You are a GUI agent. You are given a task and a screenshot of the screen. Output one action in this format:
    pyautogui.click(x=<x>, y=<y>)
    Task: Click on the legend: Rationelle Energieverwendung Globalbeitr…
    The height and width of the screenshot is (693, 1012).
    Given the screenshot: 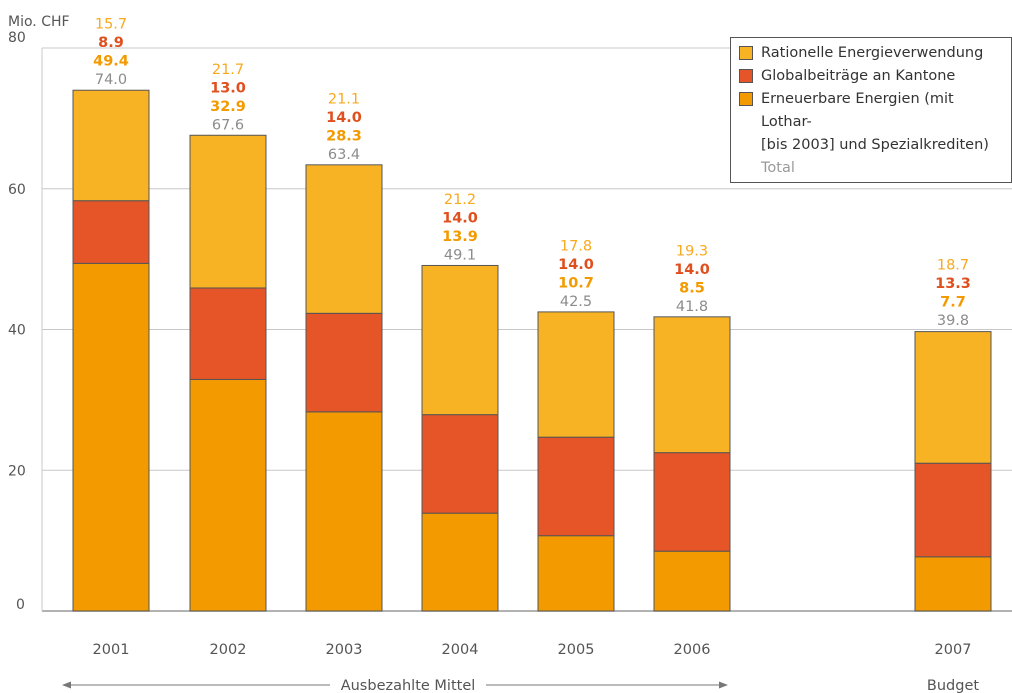 What is the action you would take?
    pyautogui.click(x=871, y=110)
    